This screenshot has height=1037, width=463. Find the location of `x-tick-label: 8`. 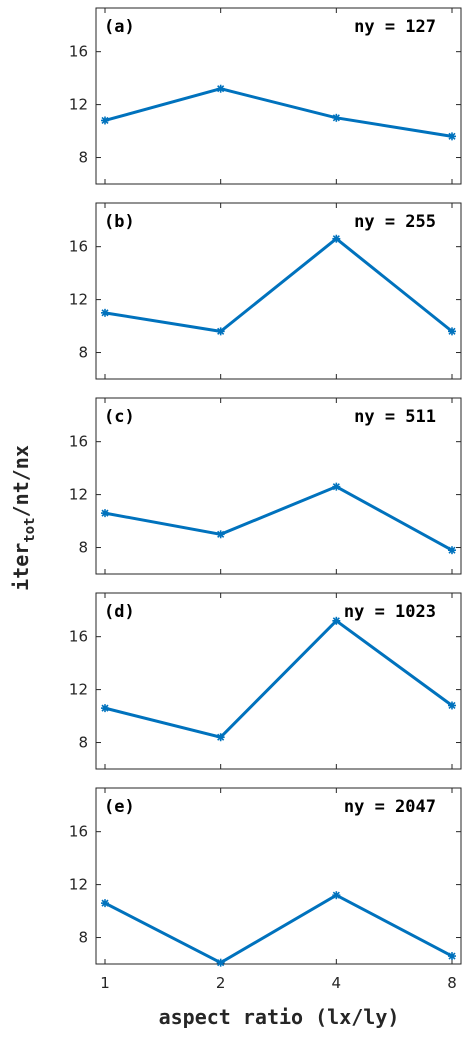

x-tick-label: 8 is located at coordinates (452, 983).